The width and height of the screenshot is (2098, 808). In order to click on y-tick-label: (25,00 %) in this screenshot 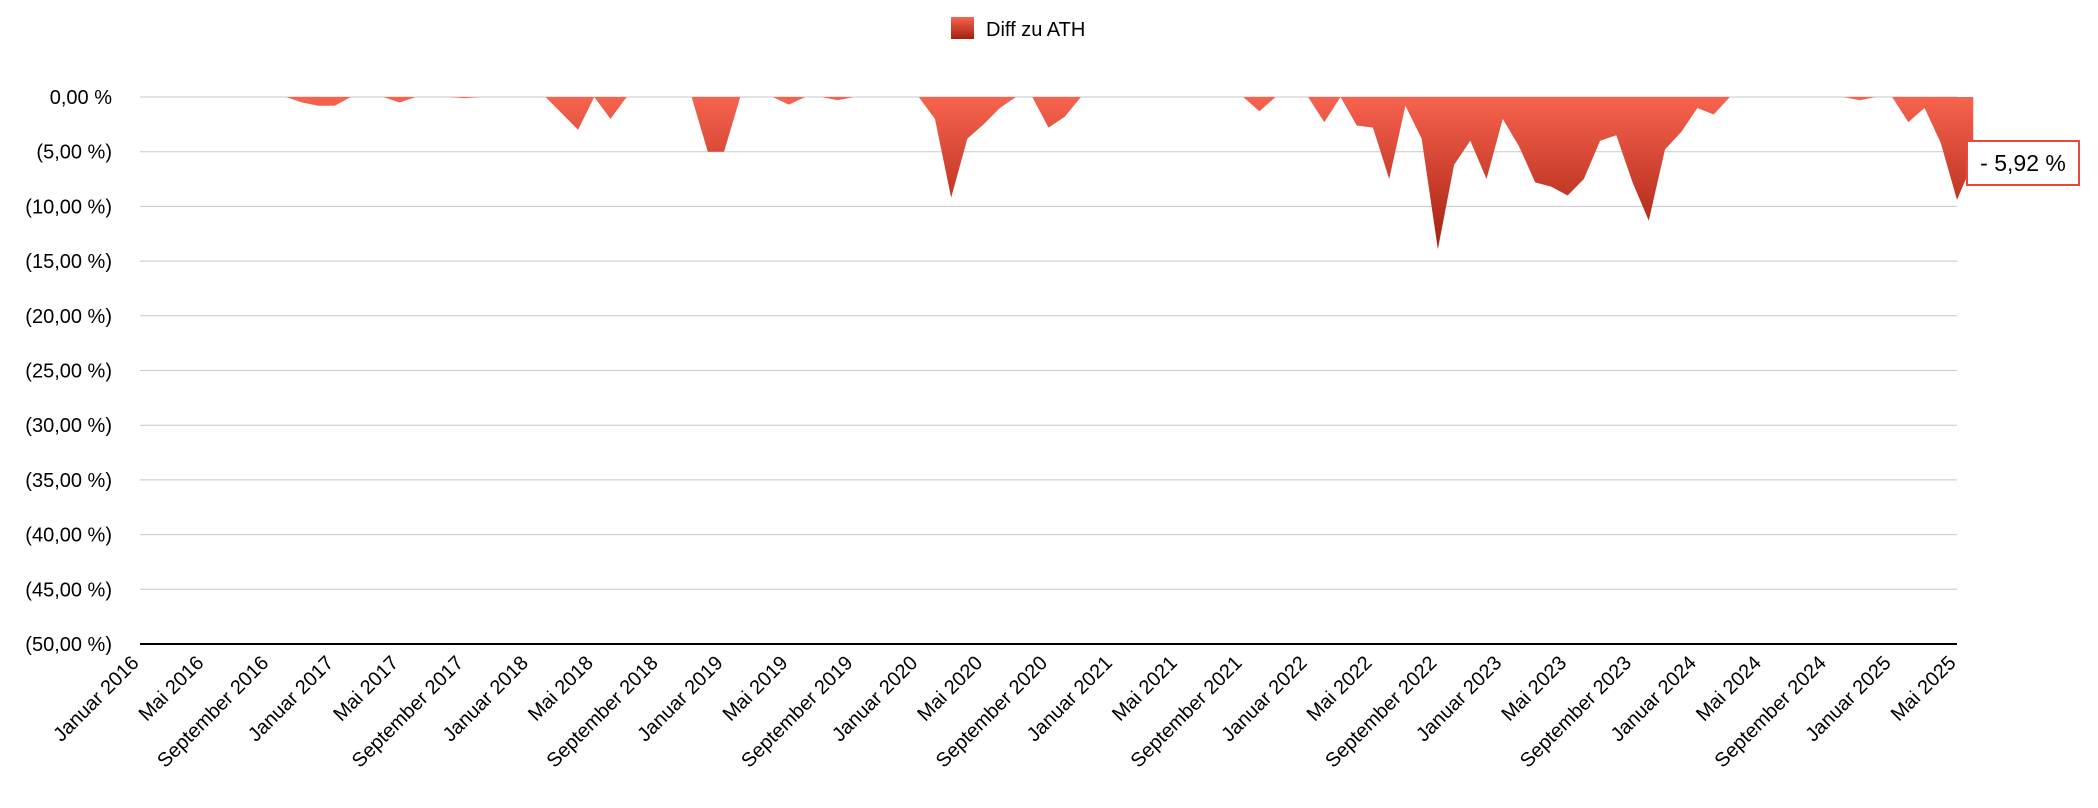, I will do `click(68, 372)`.